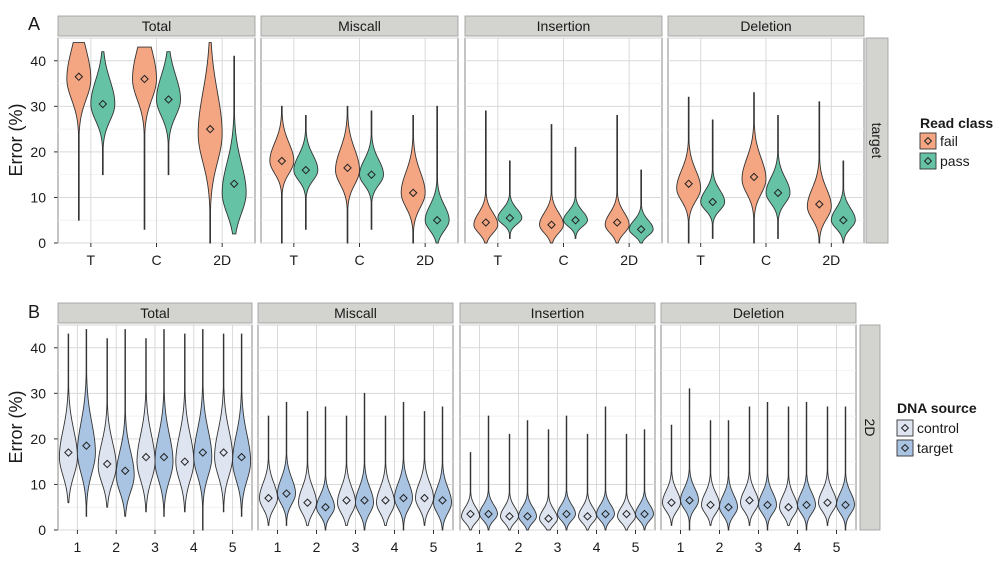 Image resolution: width=1000 pixels, height=564 pixels. I want to click on facet-strip-label: Miscall, so click(355, 313).